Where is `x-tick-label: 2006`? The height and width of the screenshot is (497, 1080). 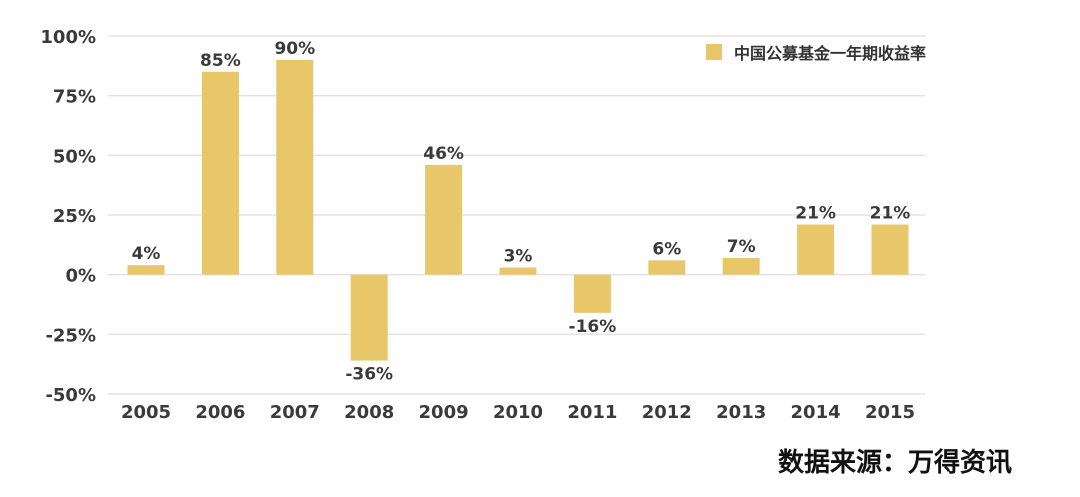
x-tick-label: 2006 is located at coordinates (220, 412).